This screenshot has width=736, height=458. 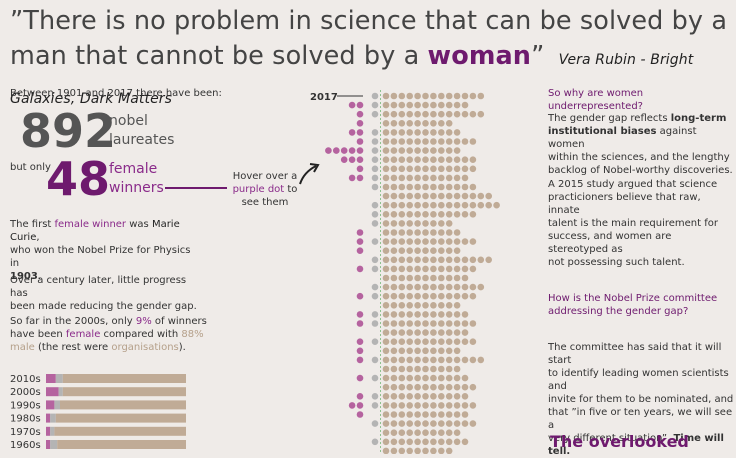 I want to click on female-dot, so click(x=360, y=250).